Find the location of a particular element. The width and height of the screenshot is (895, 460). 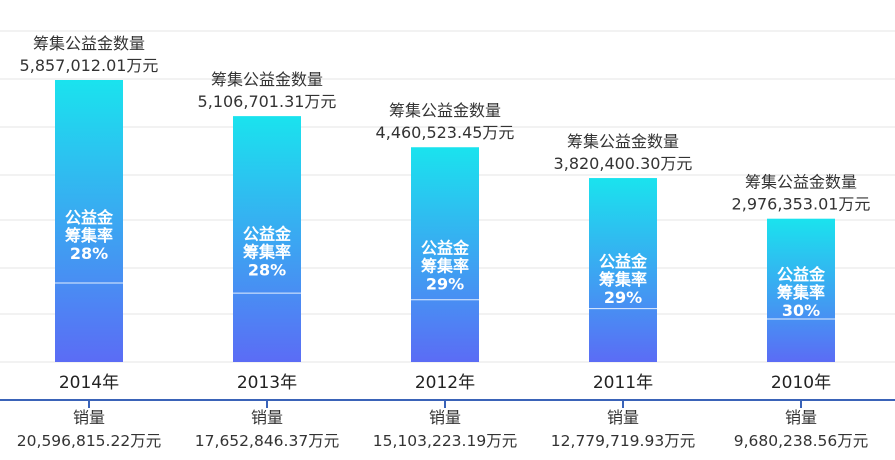

fundraising-value-label: 5,857,012.01万元 is located at coordinates (89, 65).